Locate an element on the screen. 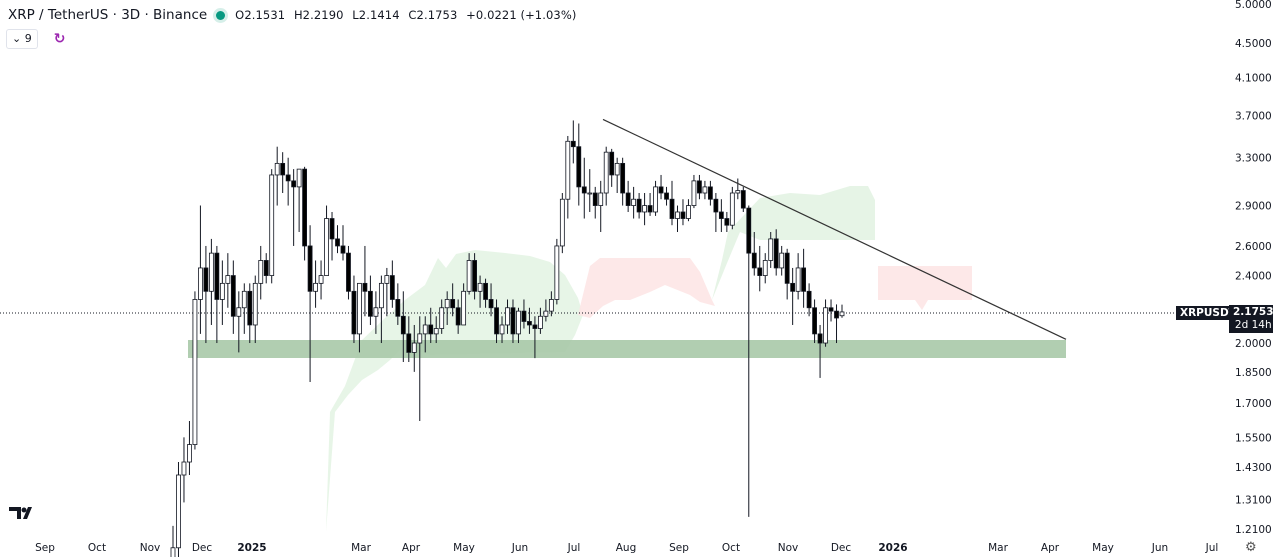 Image resolution: width=1273 pixels, height=557 pixels. descending-trendline is located at coordinates (834, 229).